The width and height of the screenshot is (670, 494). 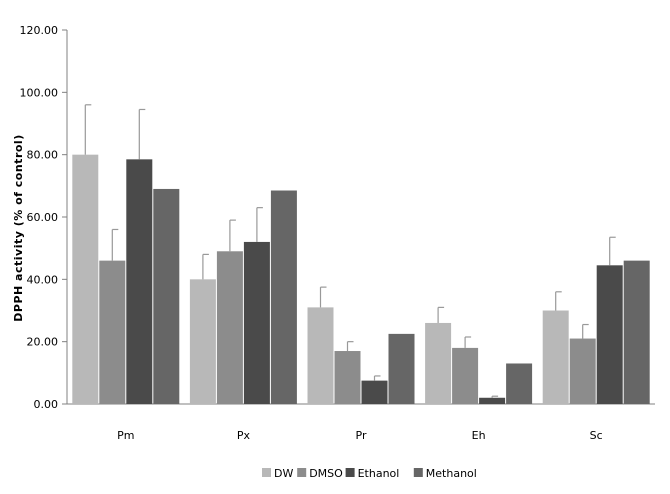 What do you see at coordinates (283, 297) in the screenshot?
I see `bar-methanol-px` at bounding box center [283, 297].